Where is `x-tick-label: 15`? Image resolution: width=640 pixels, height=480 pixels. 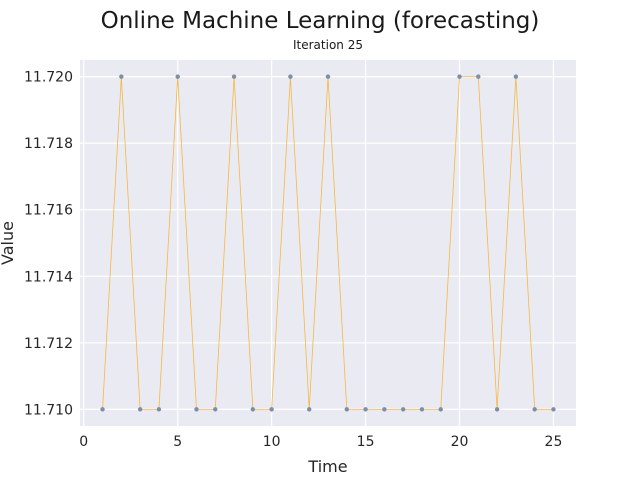
x-tick-label: 15 is located at coordinates (366, 442).